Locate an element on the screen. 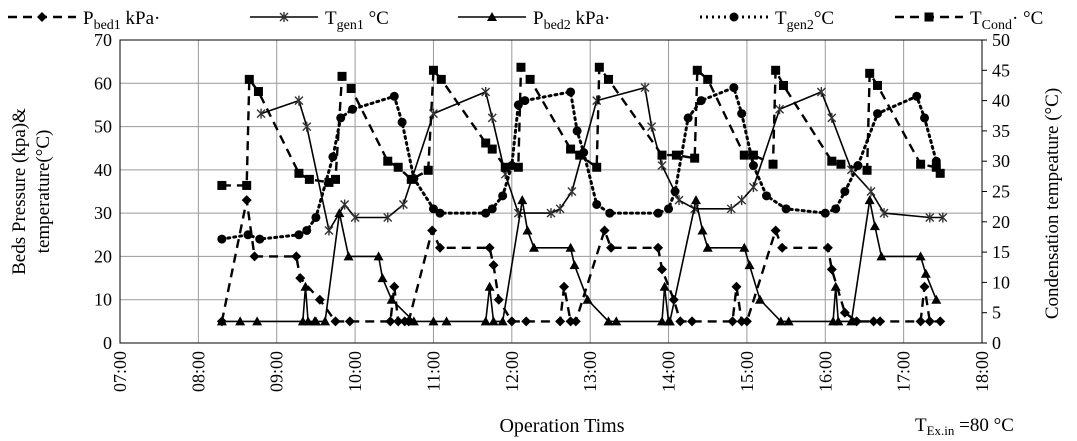 The image size is (1077, 441). legend-item: TCond· °C is located at coordinates (969, 20).